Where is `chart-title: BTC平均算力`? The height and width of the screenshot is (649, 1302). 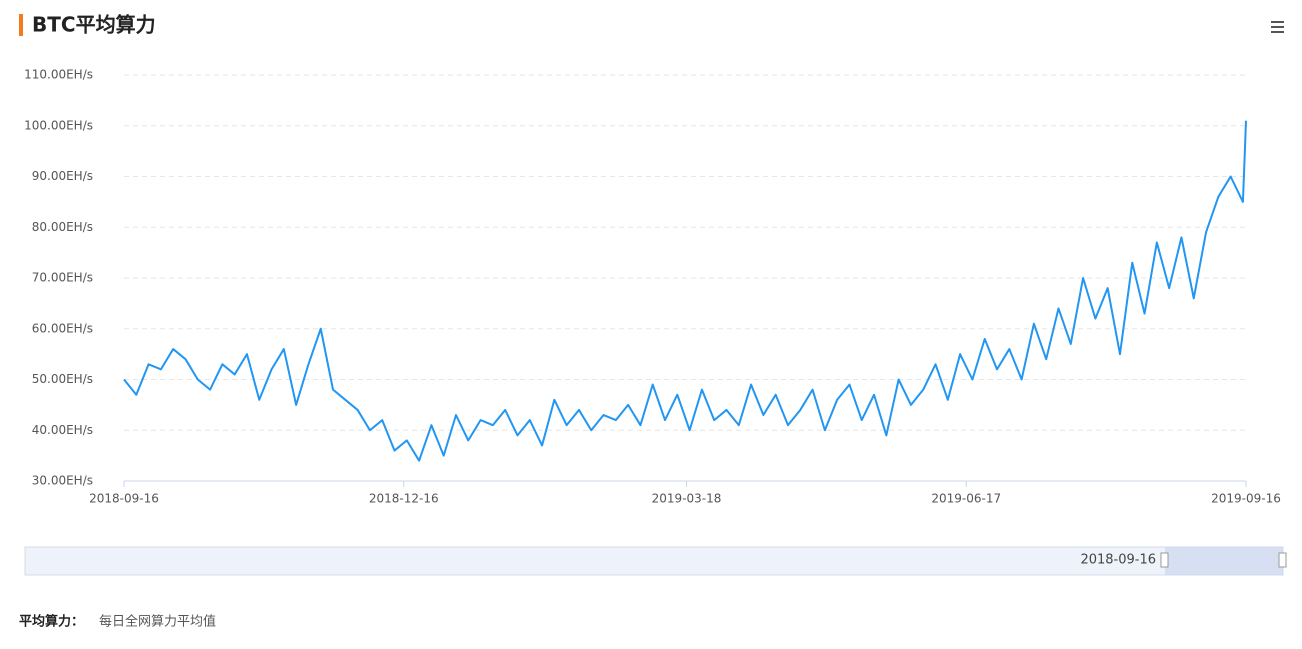
chart-title: BTC平均算力 is located at coordinates (94, 25).